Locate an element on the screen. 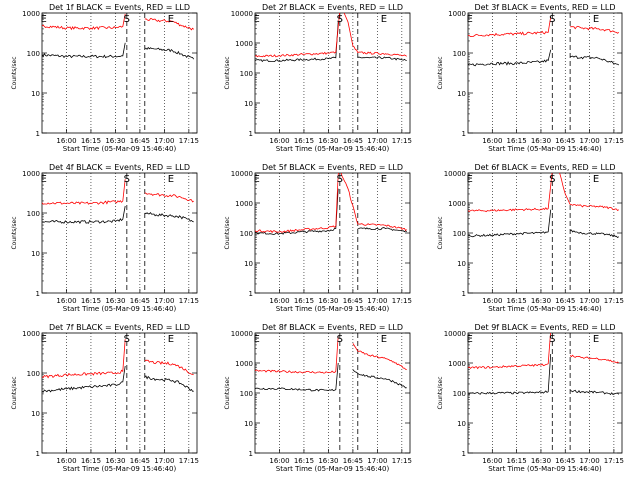 This screenshot has width=640, height=480. panel-title: Det 4f BLACK = Events, RED = LLD is located at coordinates (119, 167).